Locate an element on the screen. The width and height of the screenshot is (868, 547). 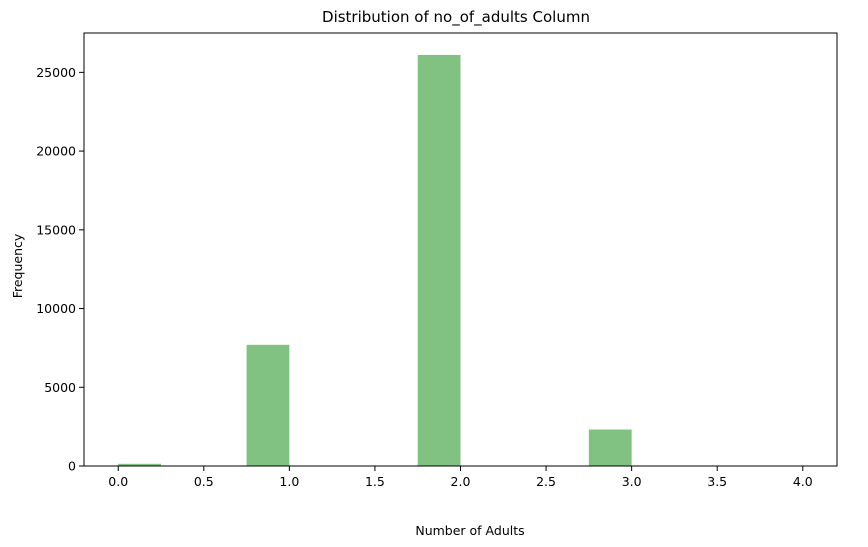
x-tick-label: 0.0 is located at coordinates (118, 481).